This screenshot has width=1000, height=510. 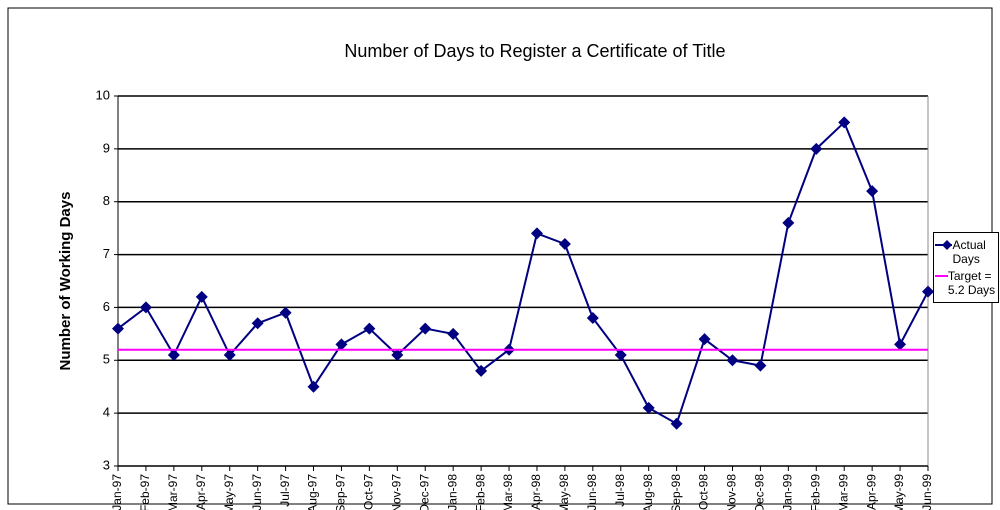 I want to click on x-tick-label: May-98, so click(x=564, y=492).